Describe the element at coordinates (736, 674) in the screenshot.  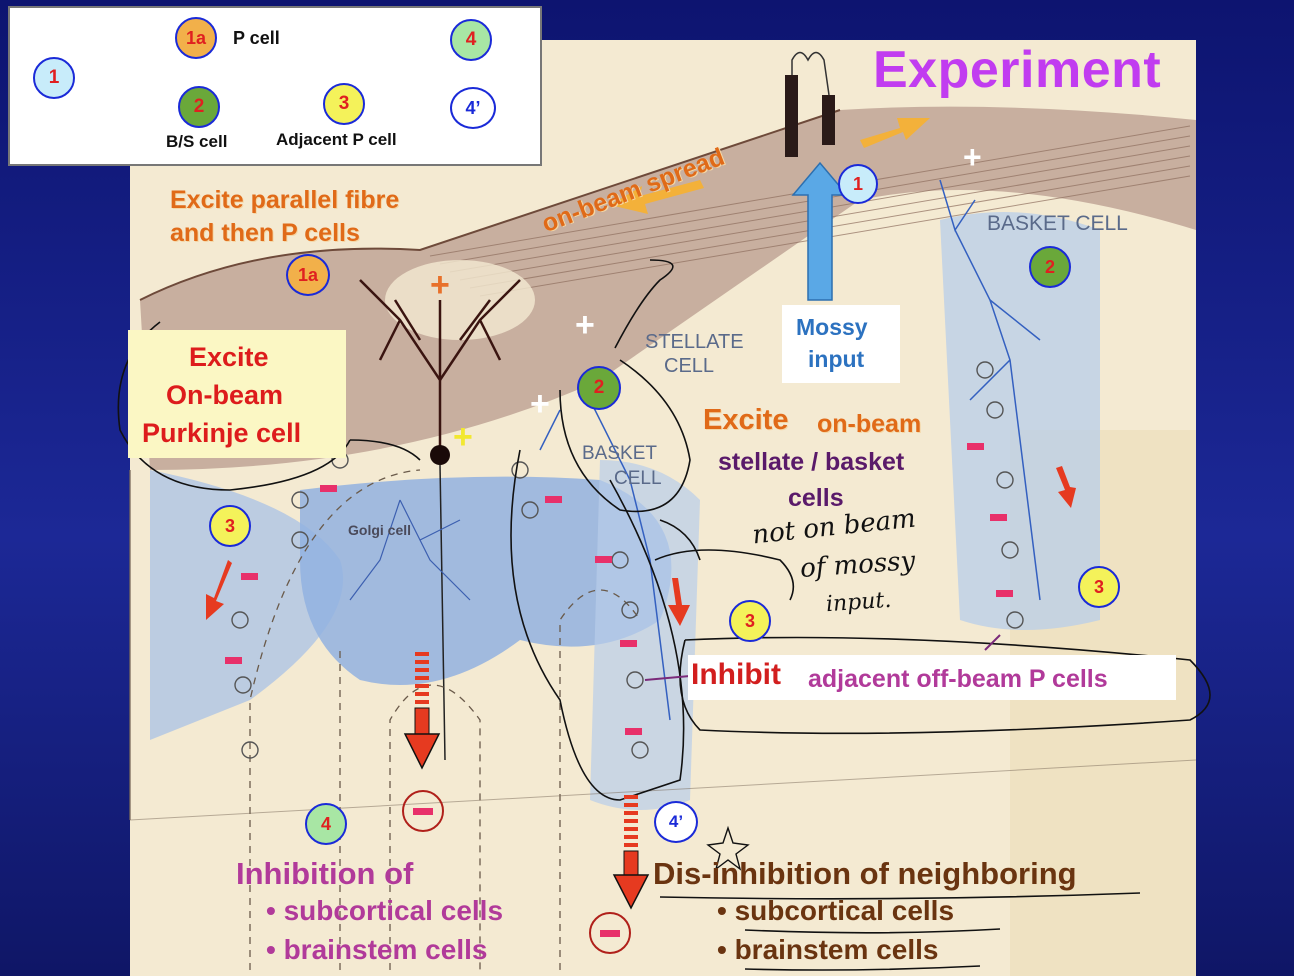
I see `inhibit-word-label: Inhibit` at that location.